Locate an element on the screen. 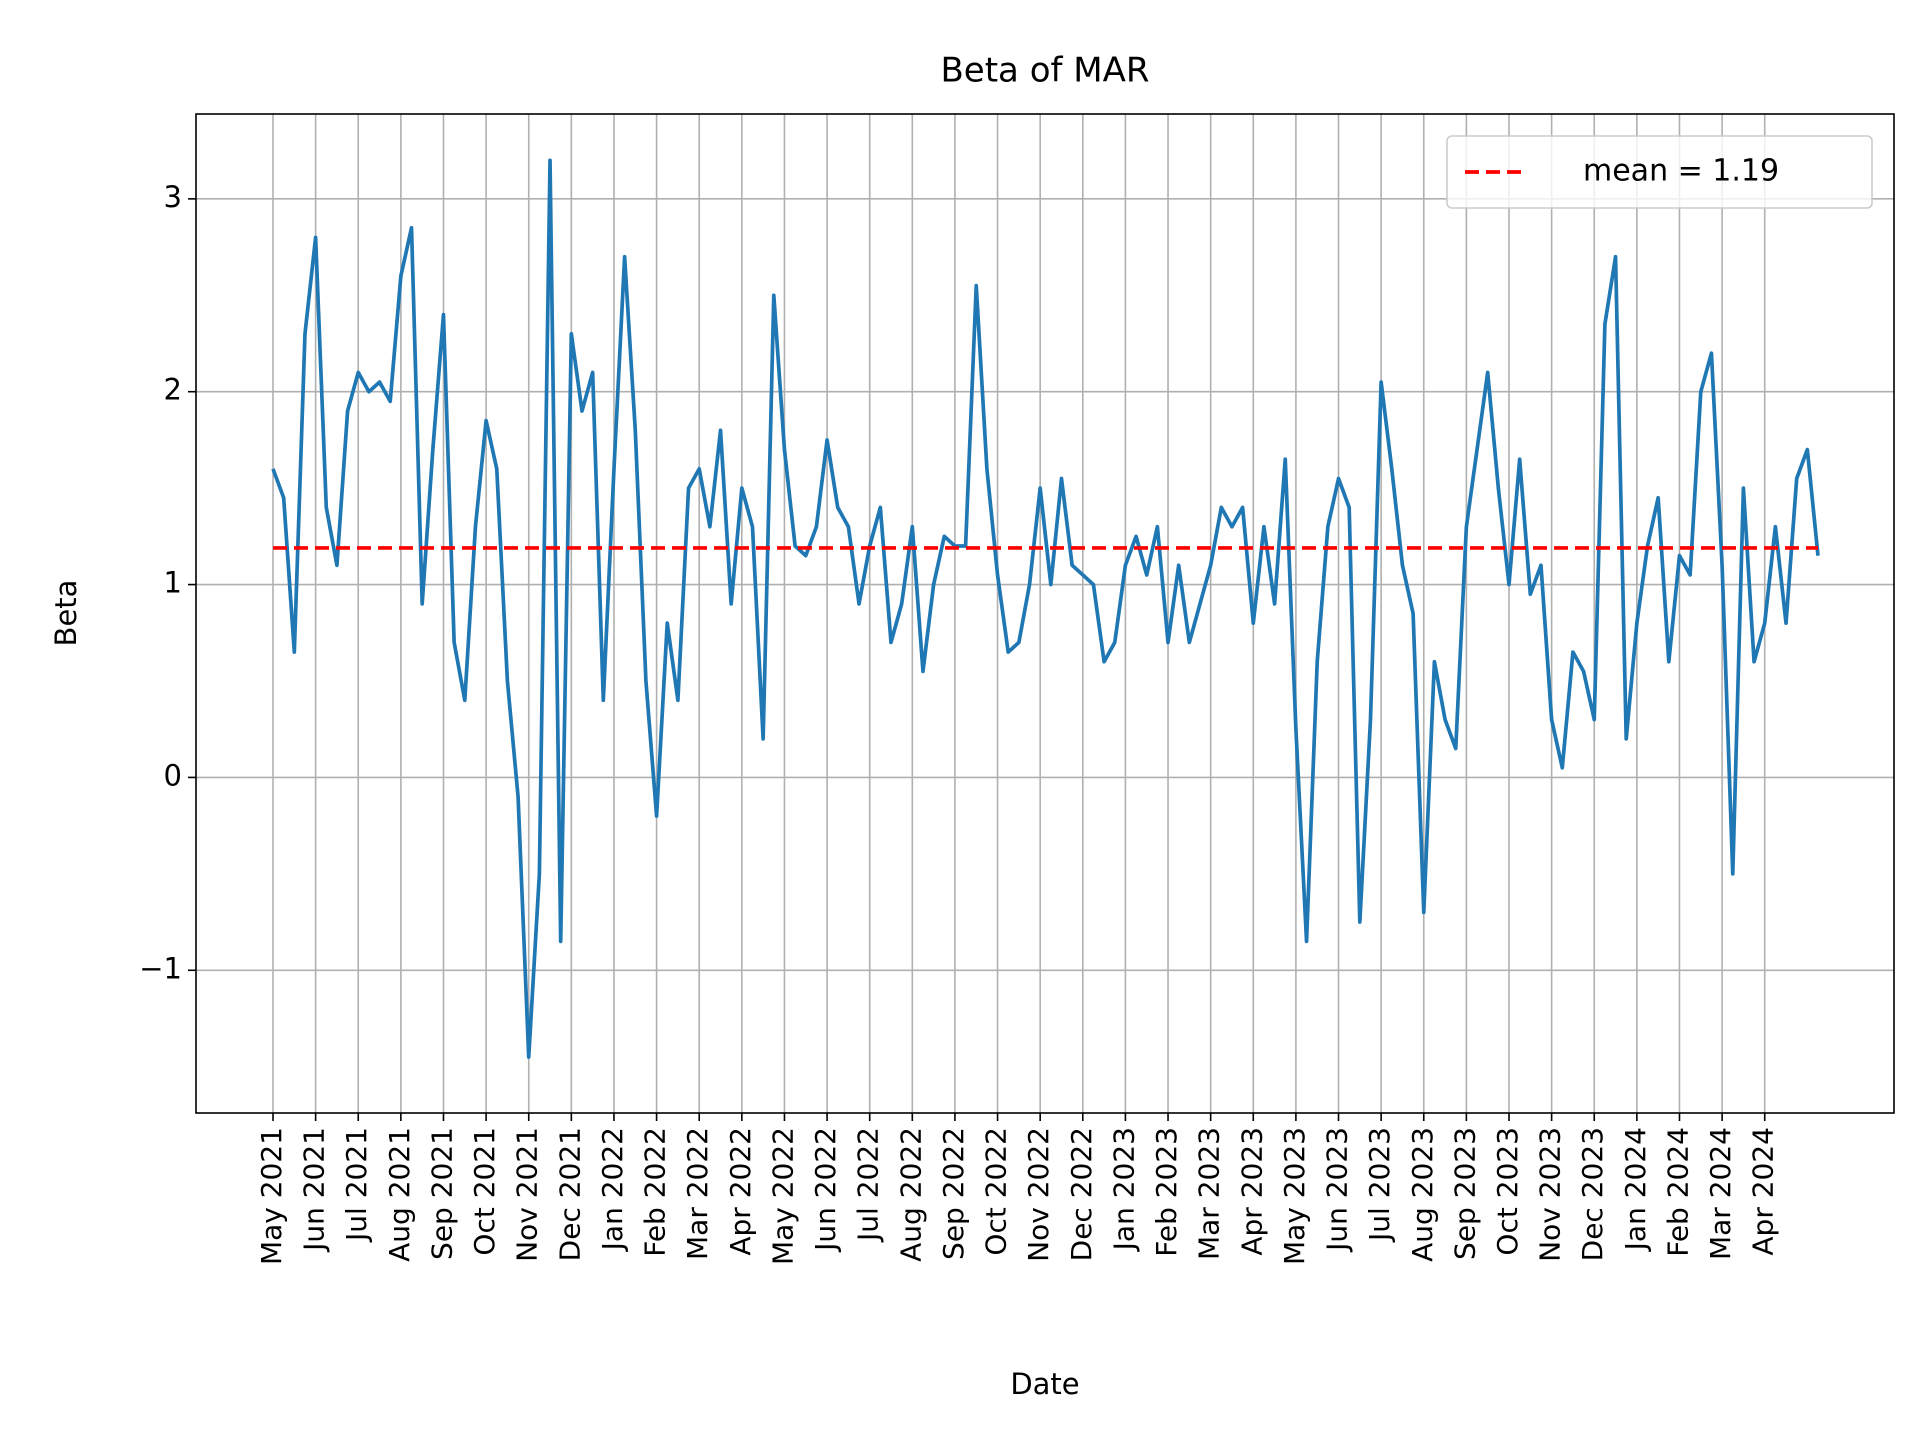 The height and width of the screenshot is (1440, 1920). x-tick-label: Jul 2022 is located at coordinates (868, 1185).